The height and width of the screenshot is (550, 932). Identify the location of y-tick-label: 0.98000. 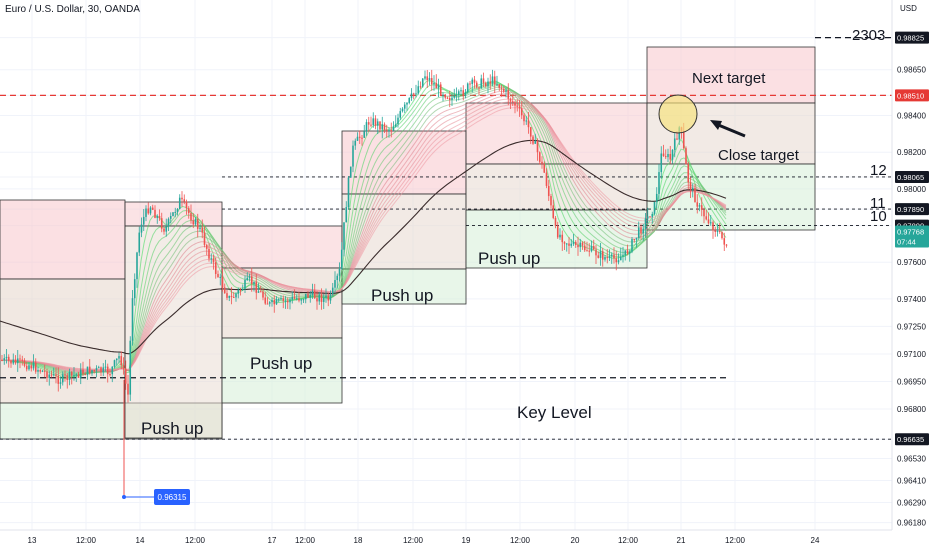
(911, 189).